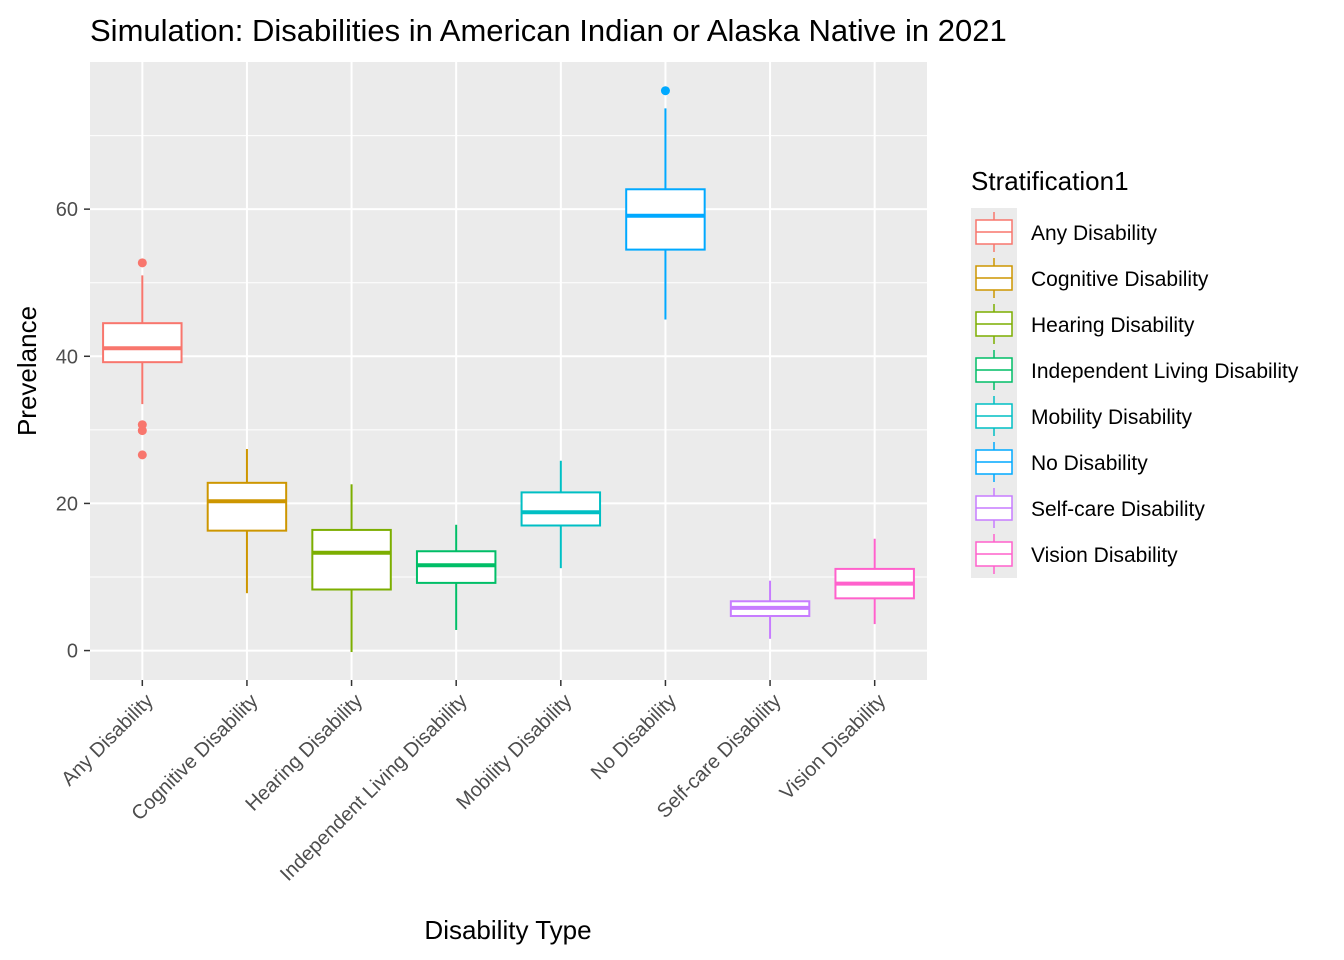 The height and width of the screenshot is (960, 1344). I want to click on y-axis-title: Prevelance, so click(27, 371).